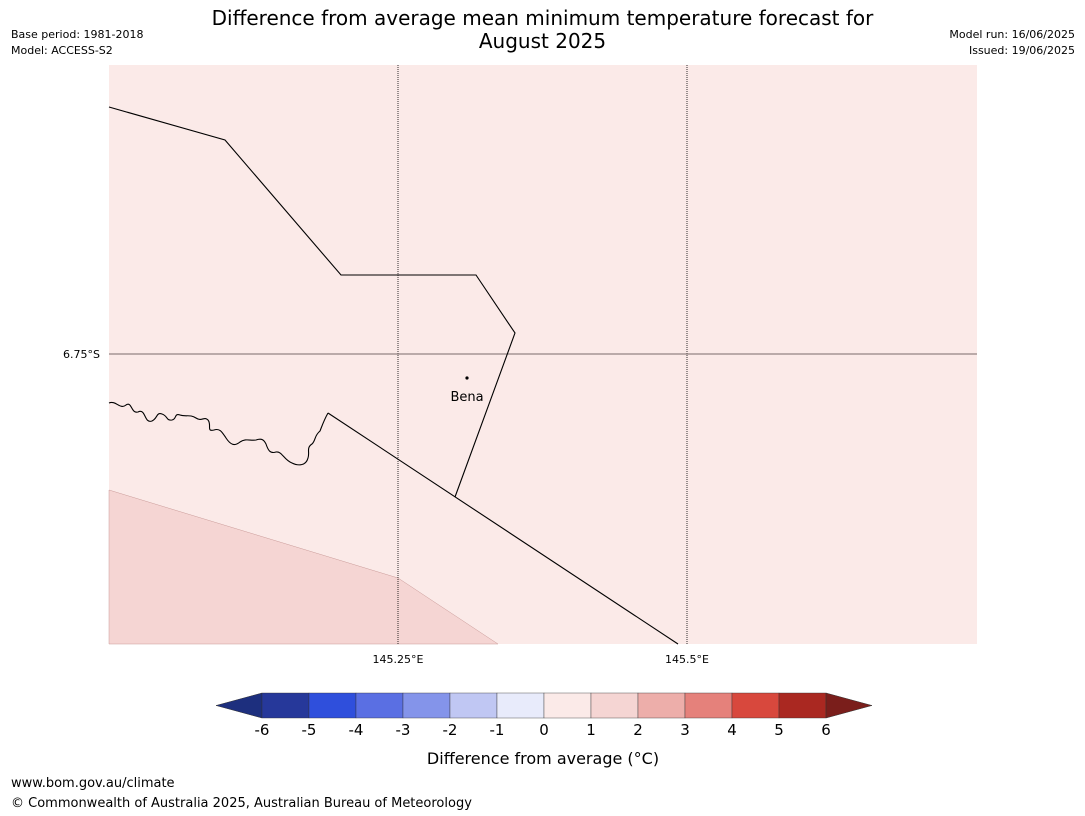  Describe the element at coordinates (543, 758) in the screenshot. I see `colorbar-label: Difference from average (°C)` at that location.